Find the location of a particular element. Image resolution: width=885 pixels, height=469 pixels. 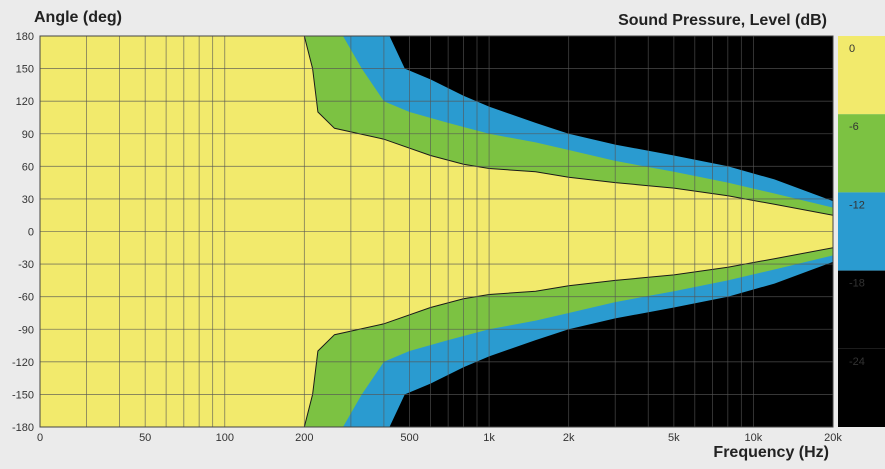

x-tick-label: 100 is located at coordinates (225, 438).